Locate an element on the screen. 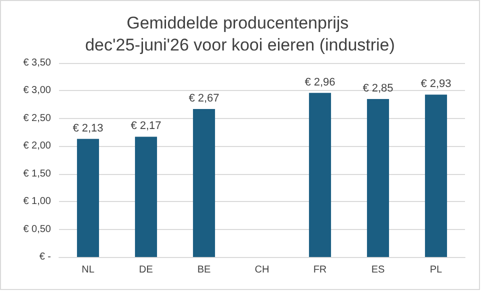 This screenshot has width=482, height=292. x-tick-label: DE is located at coordinates (146, 270).